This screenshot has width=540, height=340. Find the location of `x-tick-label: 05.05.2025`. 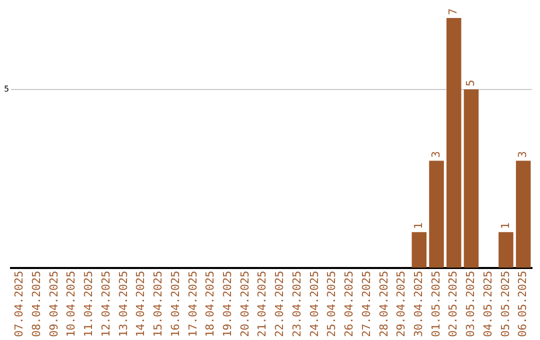

x-tick-label: 05.05.2025 is located at coordinates (505, 304).